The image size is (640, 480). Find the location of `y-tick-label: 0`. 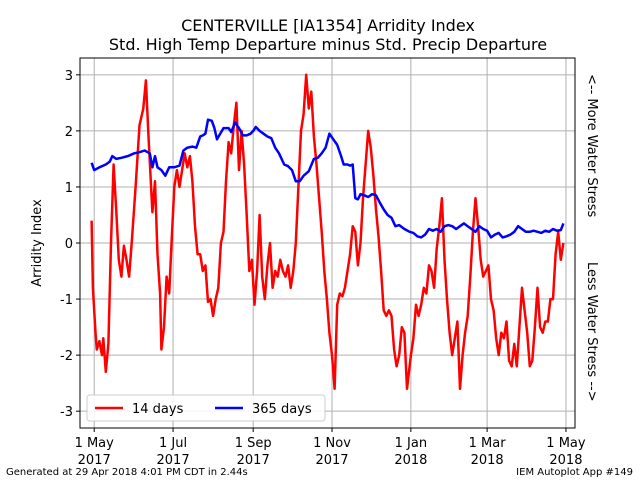

y-tick-label: 0 is located at coordinates (69, 244).